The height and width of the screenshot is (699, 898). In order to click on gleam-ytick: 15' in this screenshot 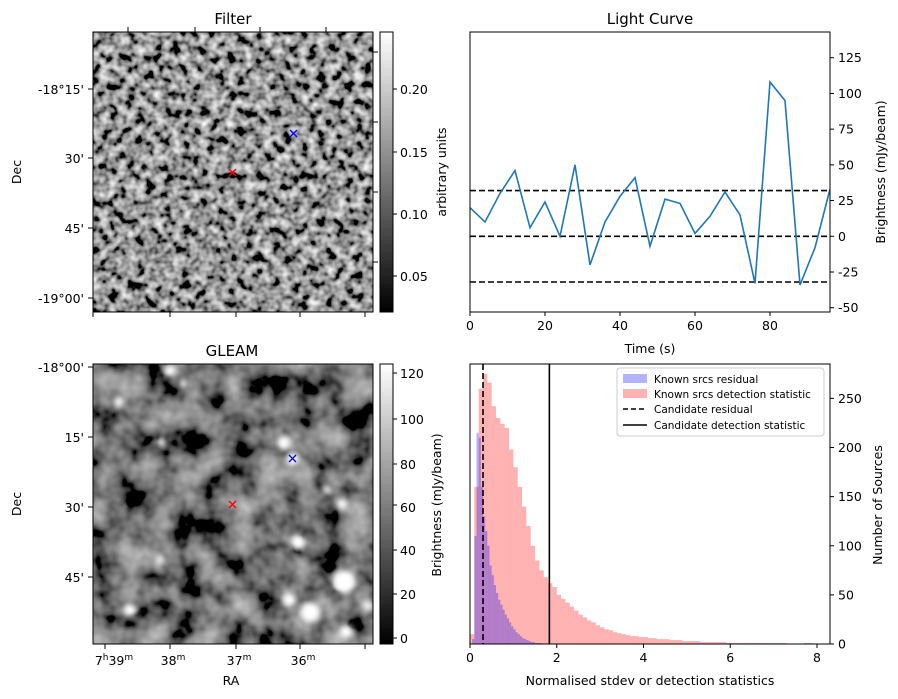, I will do `click(74, 437)`.